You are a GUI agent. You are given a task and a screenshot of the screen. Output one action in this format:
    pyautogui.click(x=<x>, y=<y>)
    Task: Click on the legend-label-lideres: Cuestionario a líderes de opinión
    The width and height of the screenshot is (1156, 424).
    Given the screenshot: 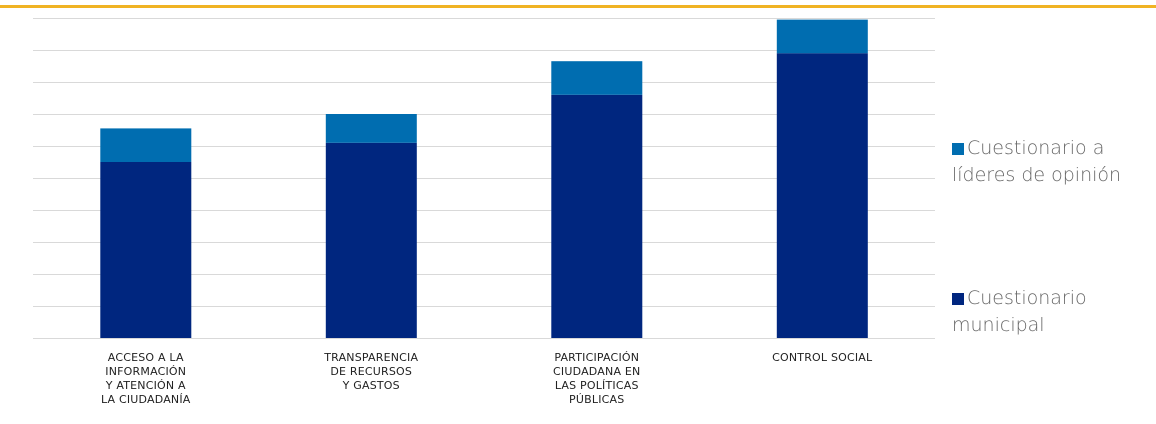 What is the action you would take?
    pyautogui.click(x=1037, y=161)
    